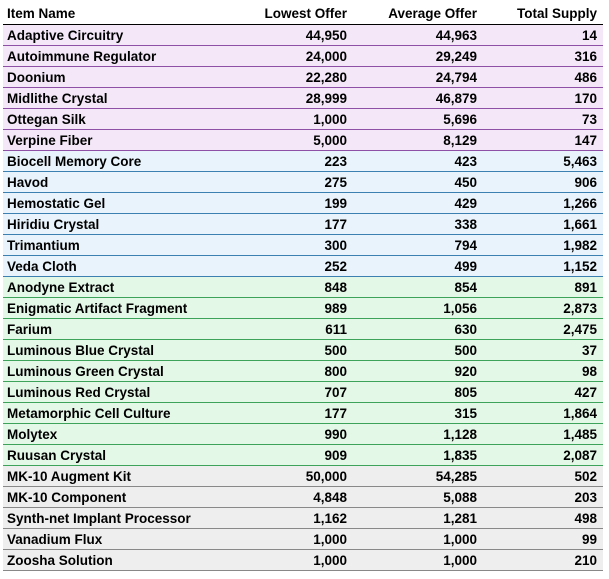 This screenshot has width=609, height=579. I want to click on table-row: MK-10 Component 4,848 5,088 203, so click(303, 497).